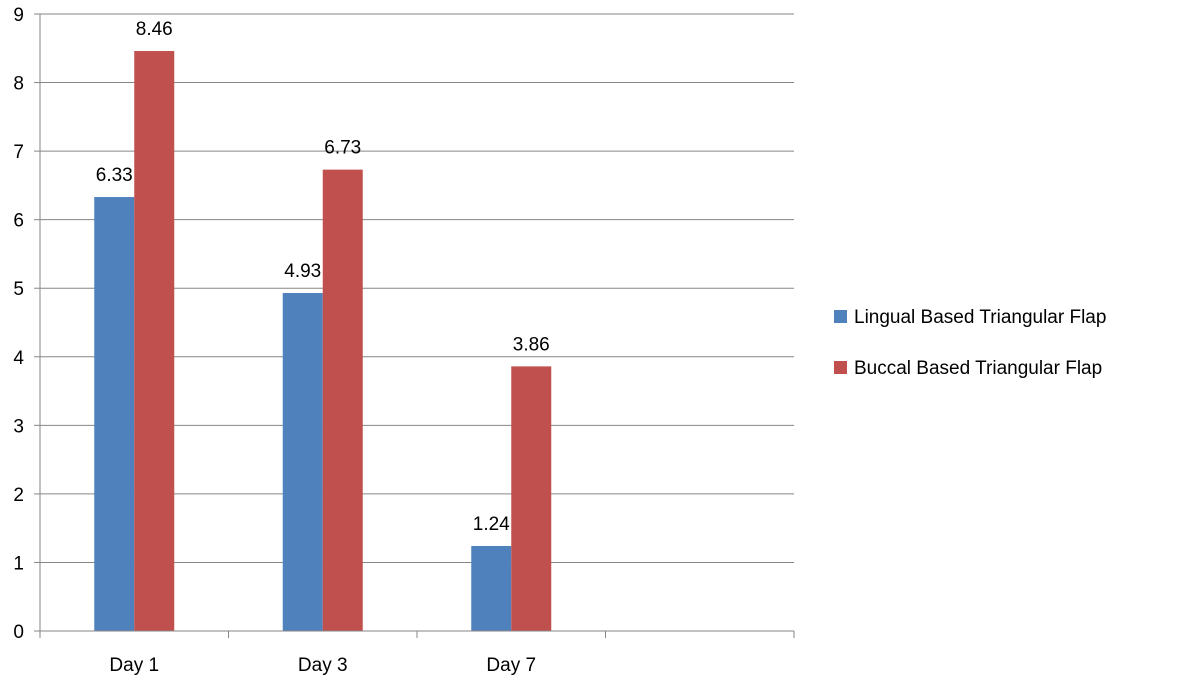 This screenshot has width=1200, height=693. I want to click on data-label: 6.73, so click(342, 148).